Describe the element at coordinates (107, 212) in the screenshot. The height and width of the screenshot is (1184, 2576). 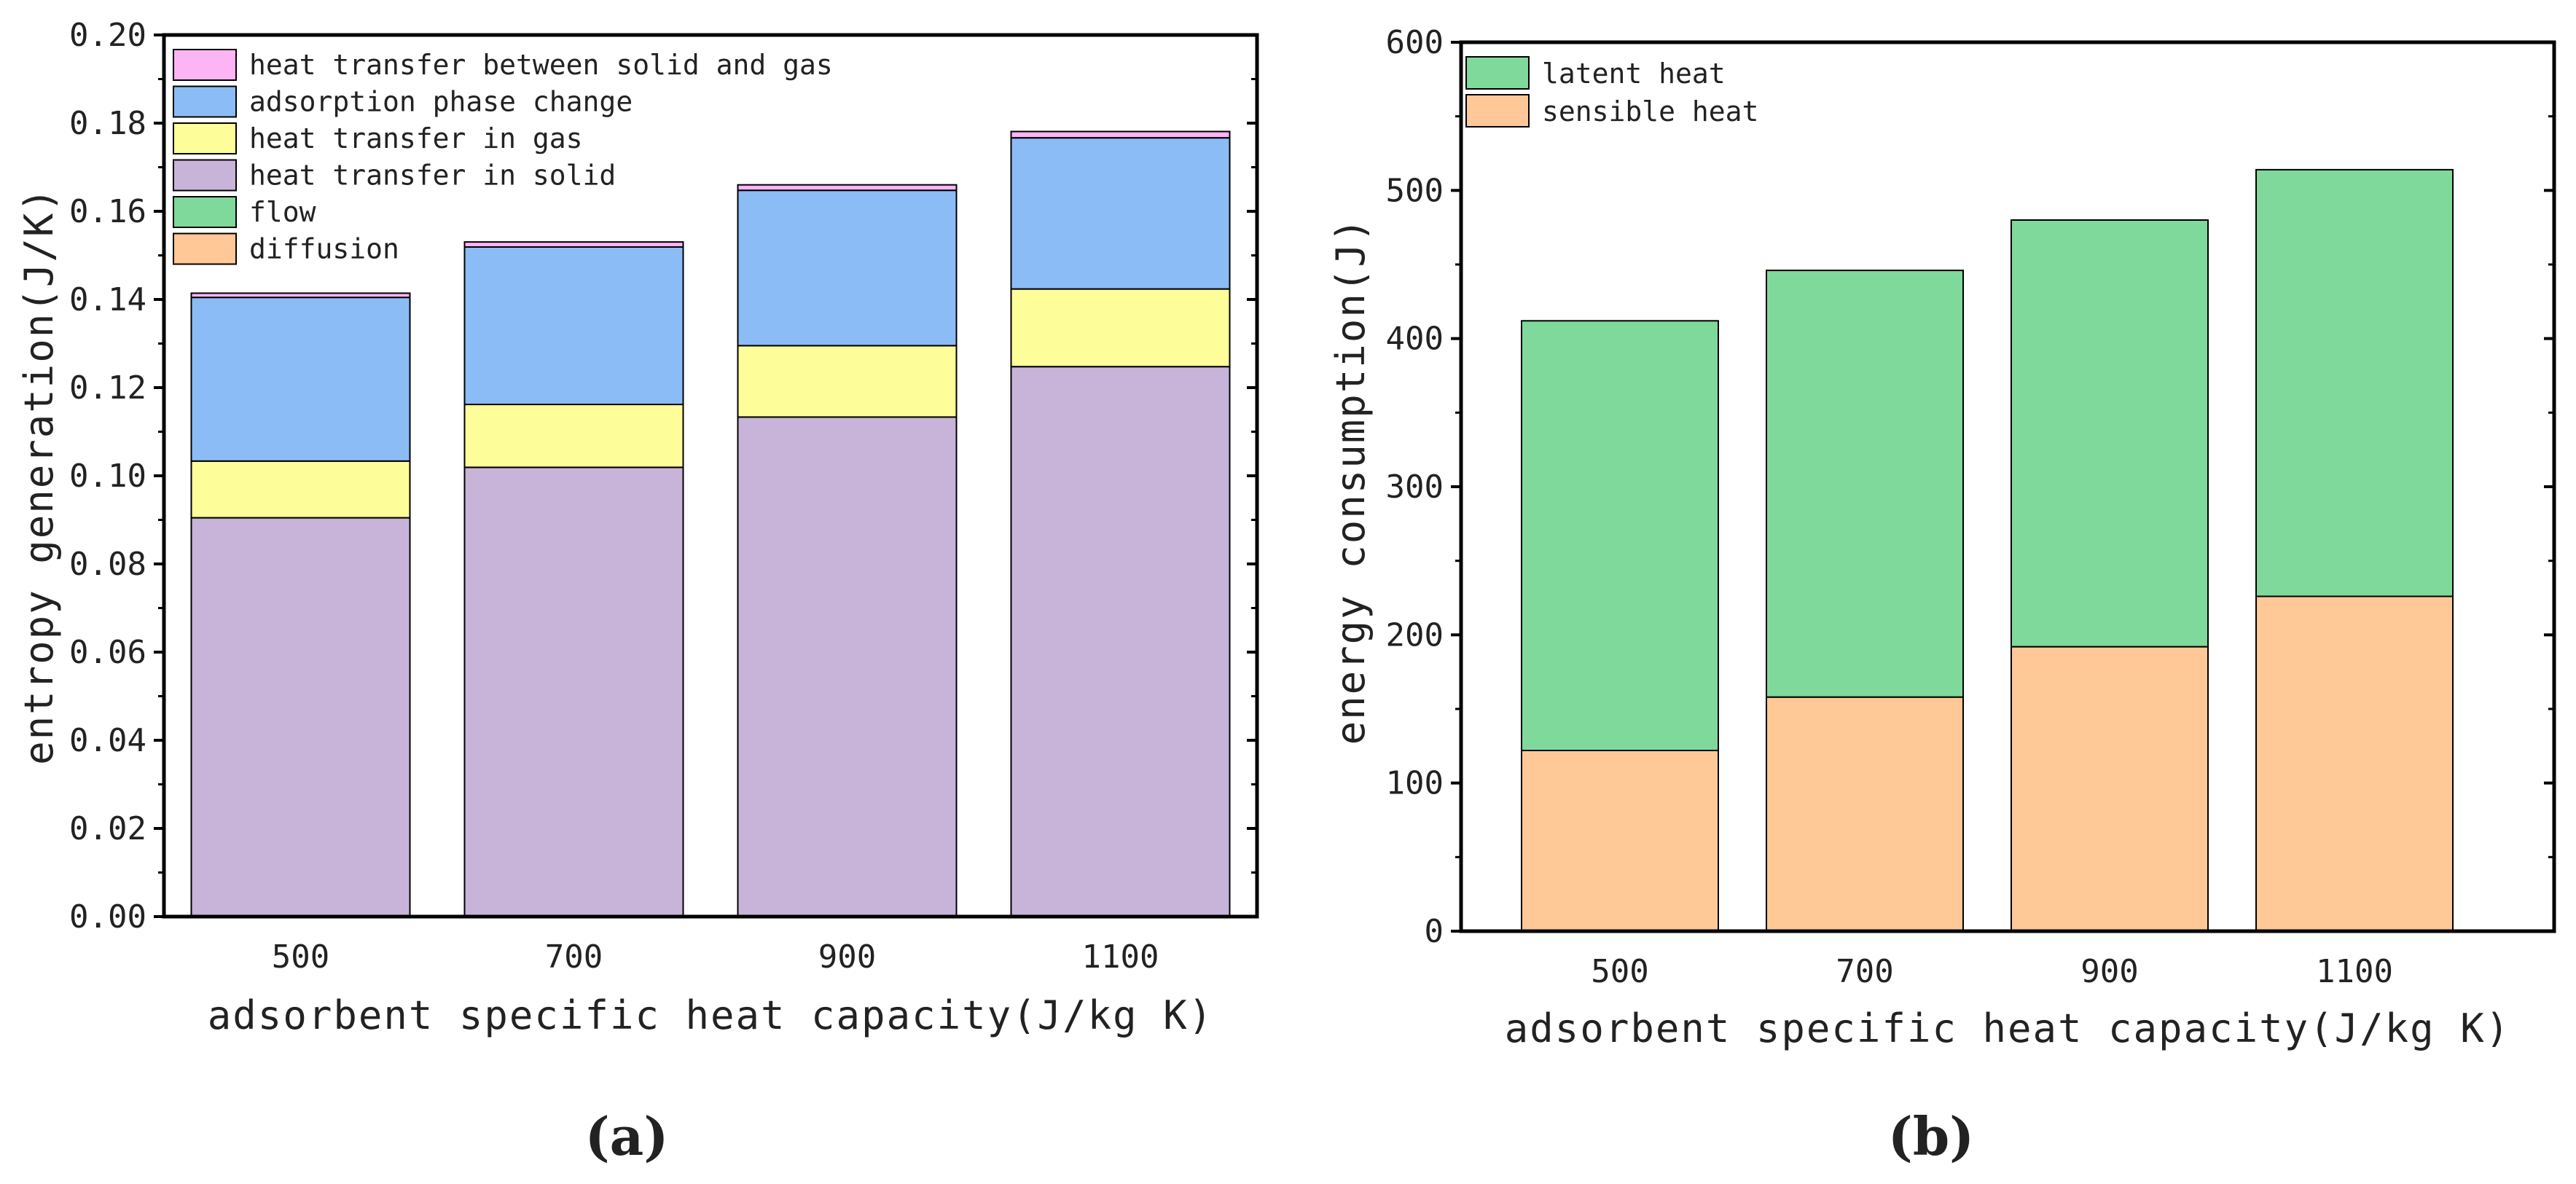
I see `y-tick-label-a-8: 0.16` at that location.